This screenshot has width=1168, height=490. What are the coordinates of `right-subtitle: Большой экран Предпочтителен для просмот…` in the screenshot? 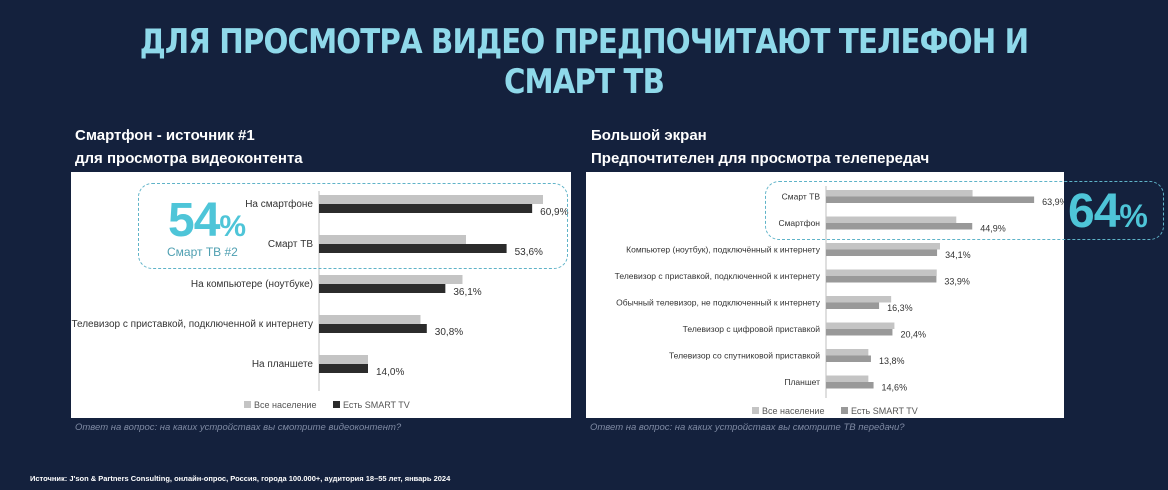 It's located at (760, 147).